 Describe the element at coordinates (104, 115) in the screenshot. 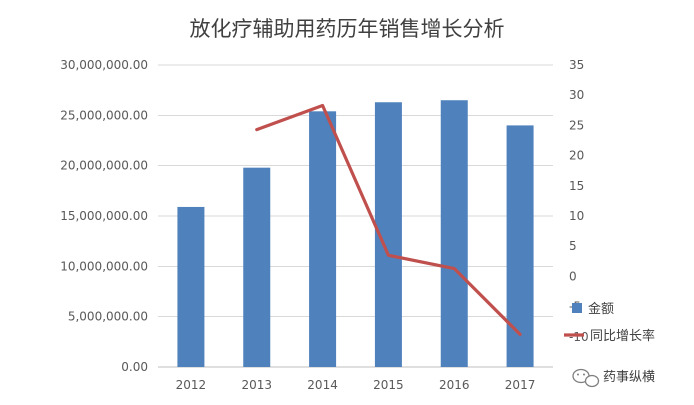

I see `y-tick-label: 25,000,000.00` at that location.